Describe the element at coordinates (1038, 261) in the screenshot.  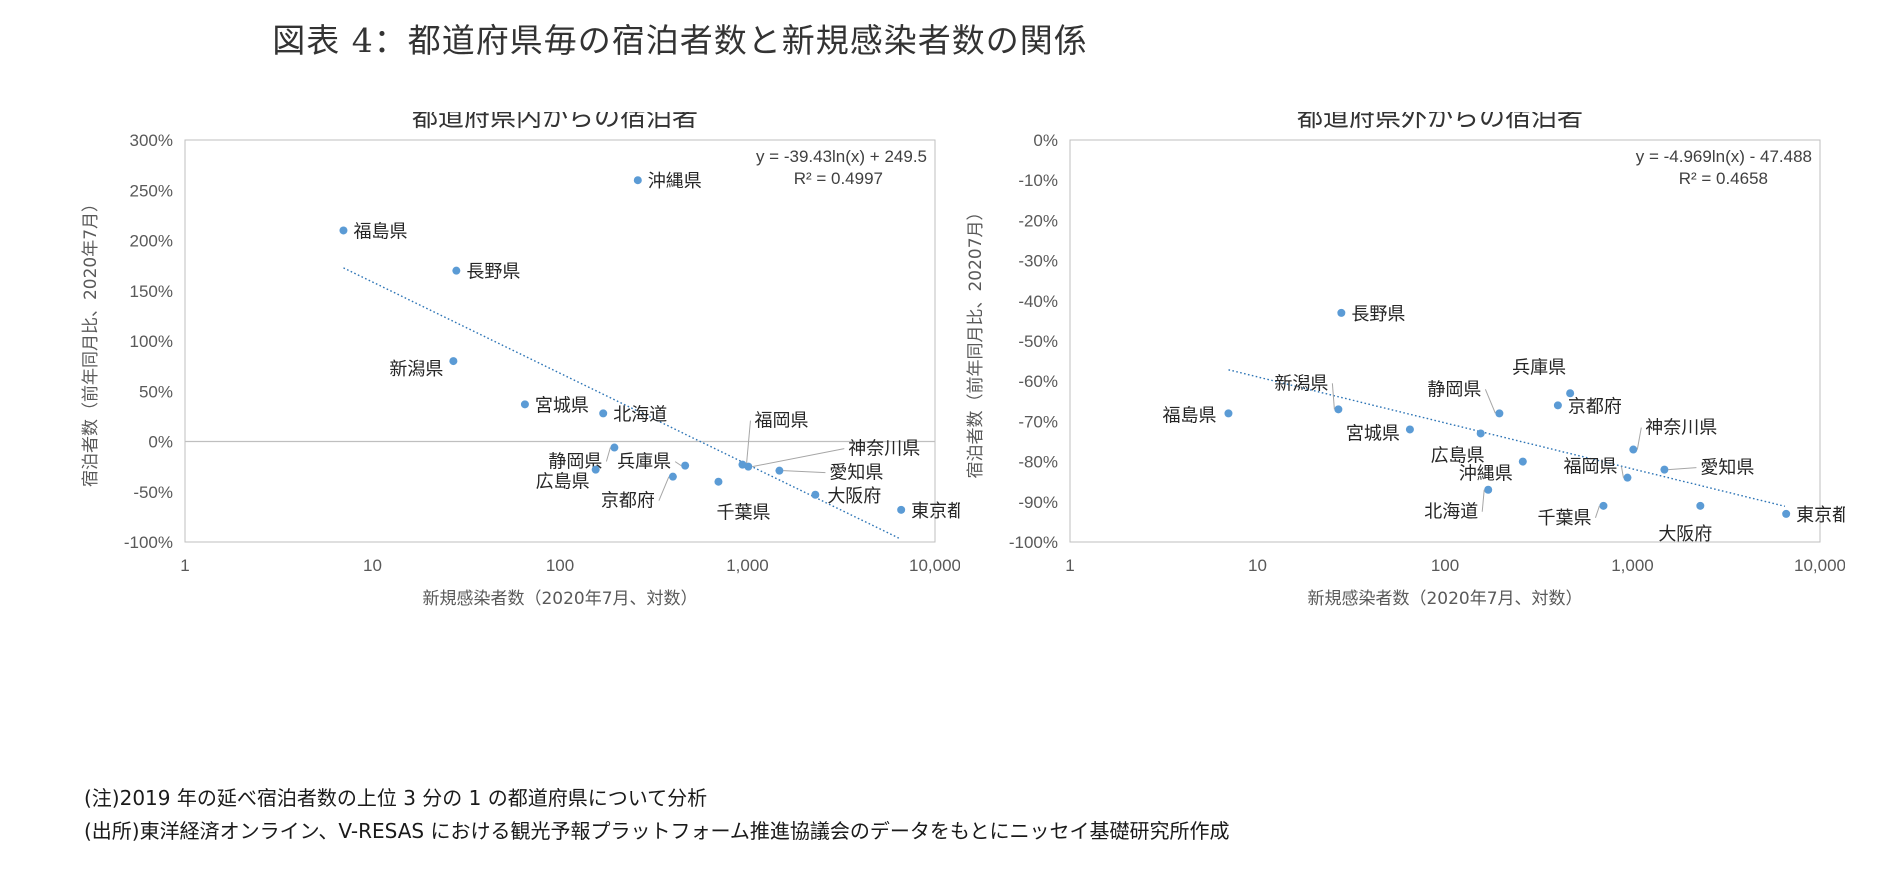
I see `y-tick-label: -30%` at that location.